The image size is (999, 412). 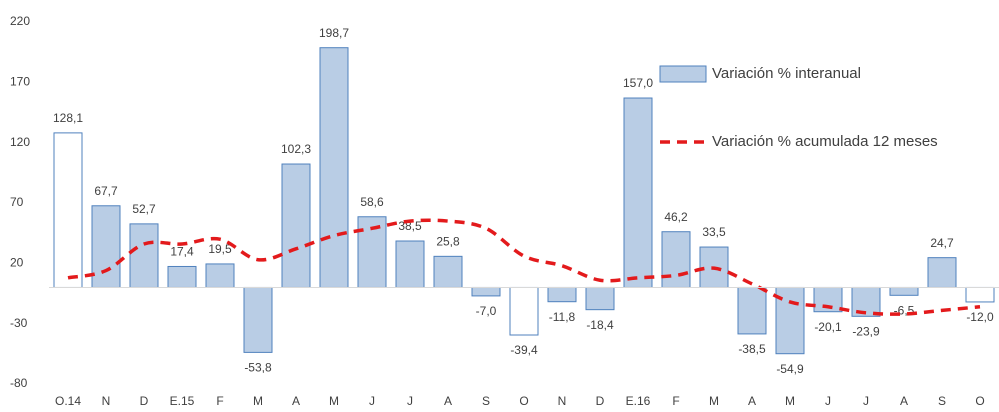 What do you see at coordinates (20, 142) in the screenshot?
I see `y-tick-label: 120` at bounding box center [20, 142].